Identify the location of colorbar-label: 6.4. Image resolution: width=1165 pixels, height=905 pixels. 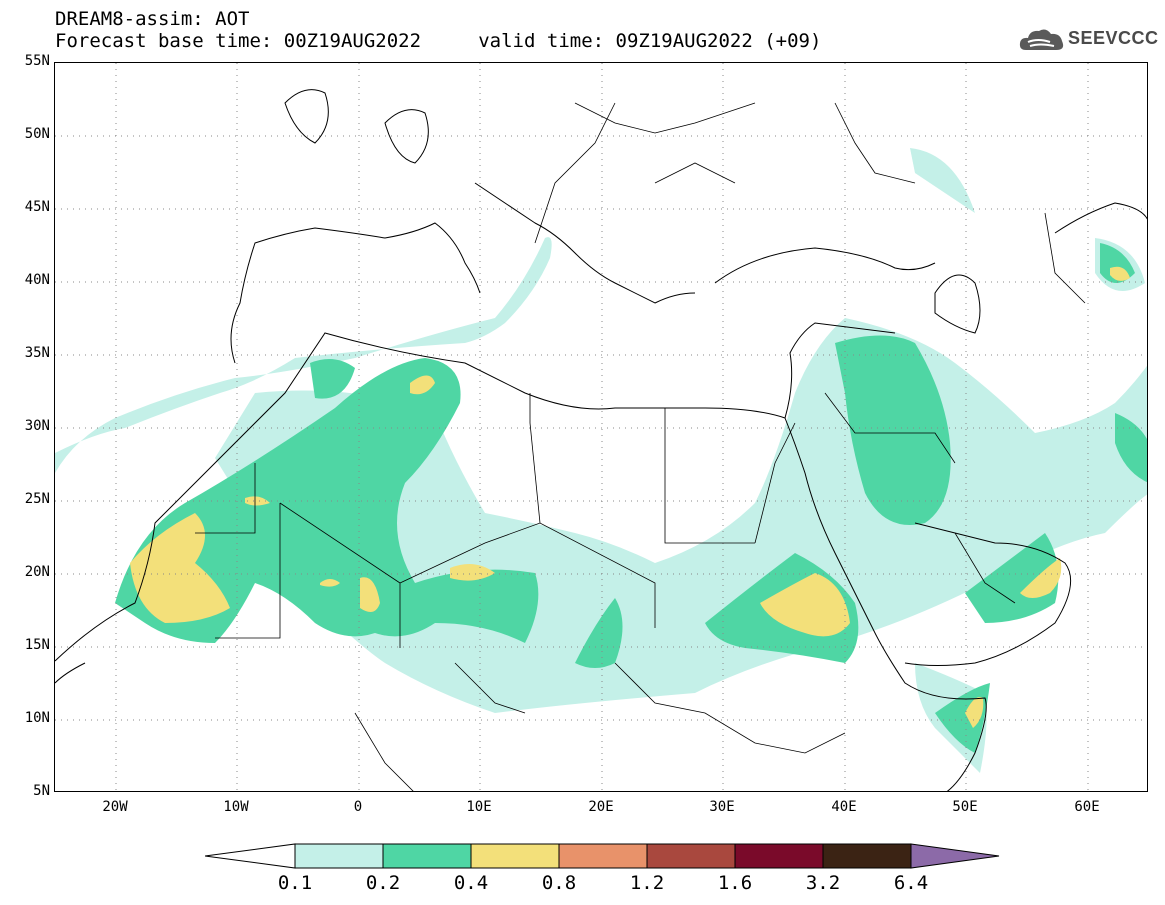
(911, 883).